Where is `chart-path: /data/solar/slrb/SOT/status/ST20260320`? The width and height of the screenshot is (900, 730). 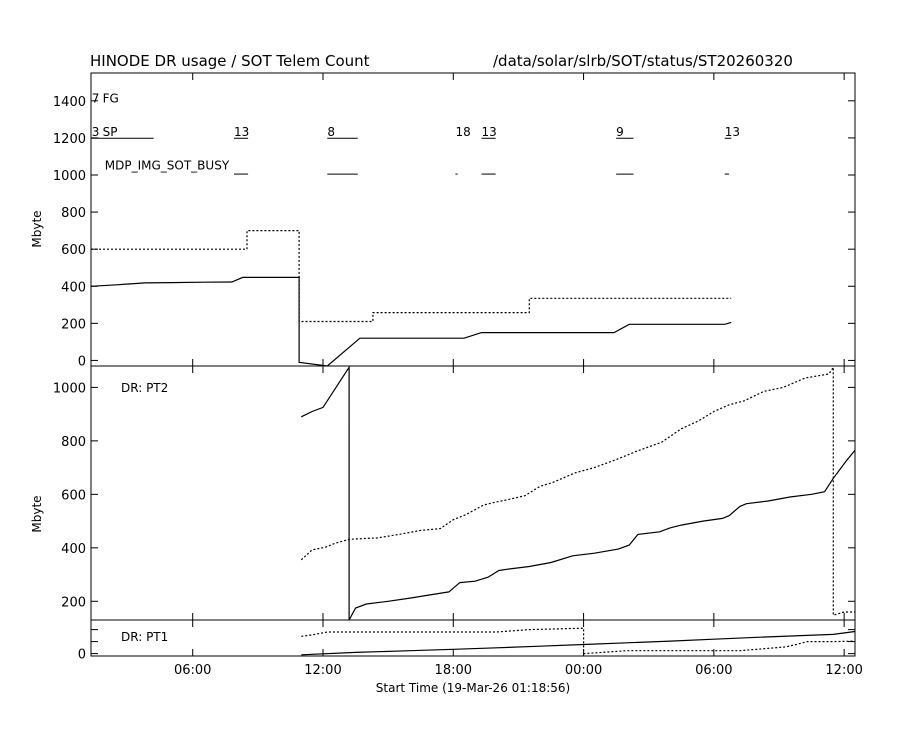 chart-path: /data/solar/slrb/SOT/status/ST20260320 is located at coordinates (643, 61).